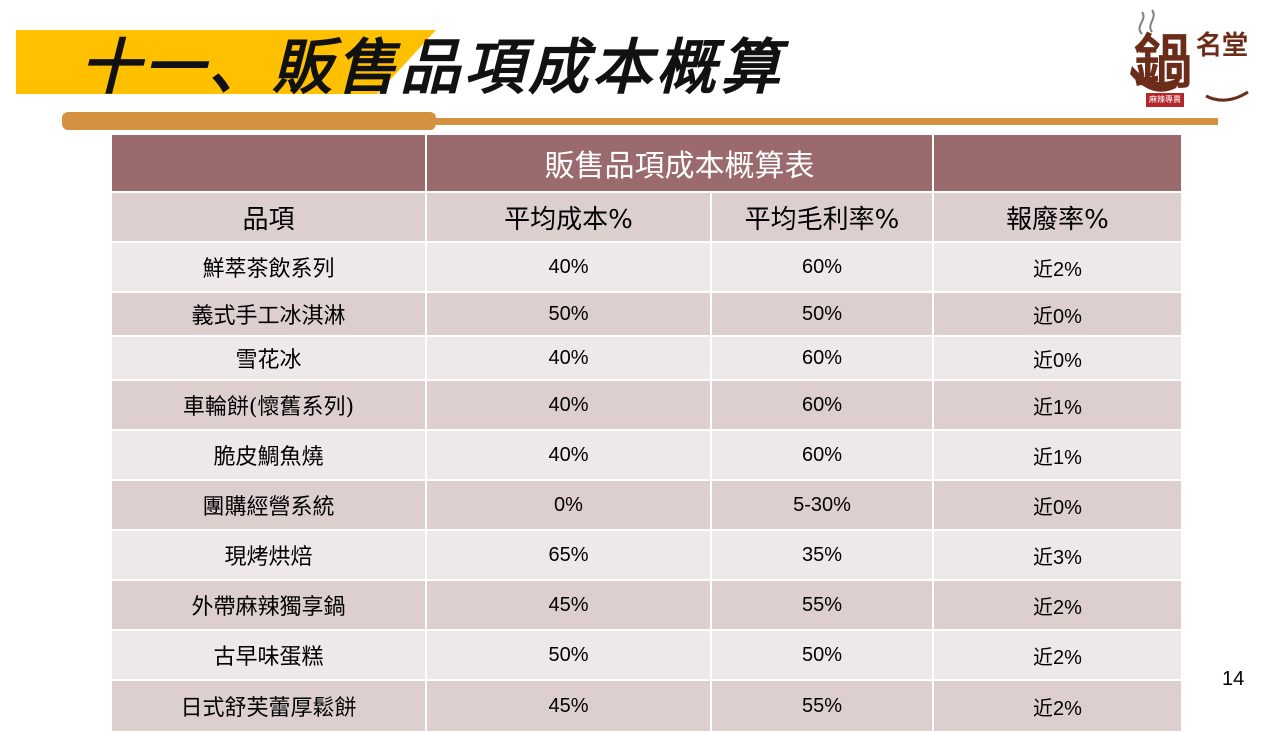  I want to click on title-highlight-bar, so click(226, 62).